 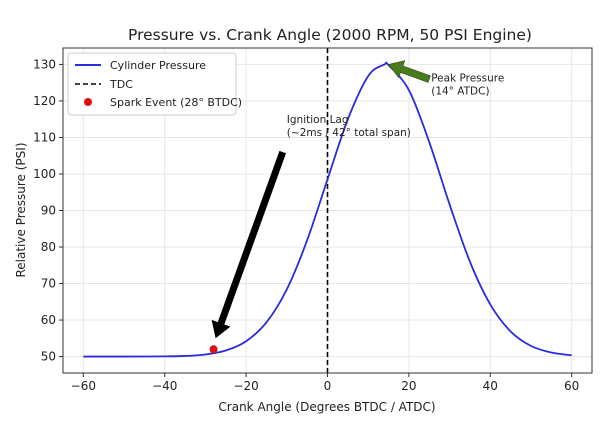 What do you see at coordinates (21, 209) in the screenshot?
I see `y-axis-label: Relative Pressure (PSI)` at bounding box center [21, 209].